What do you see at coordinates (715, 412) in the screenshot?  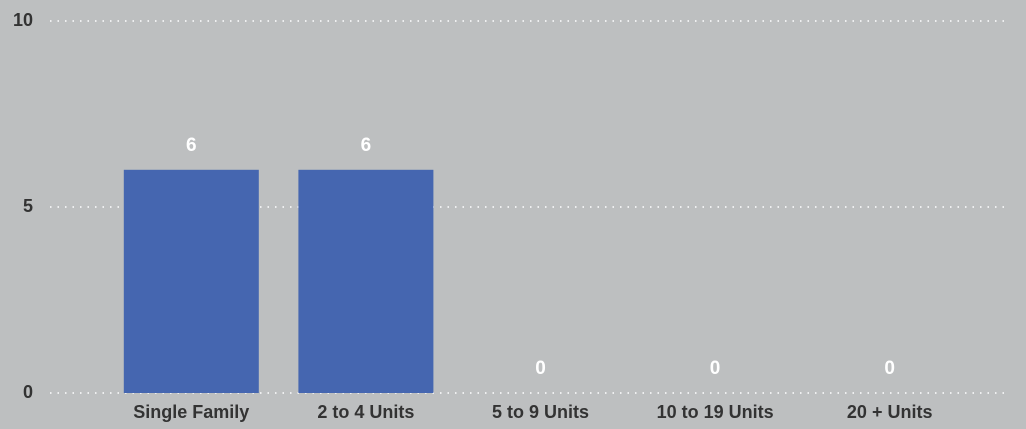 I see `x-tick-label: 10 to 19 Units` at bounding box center [715, 412].